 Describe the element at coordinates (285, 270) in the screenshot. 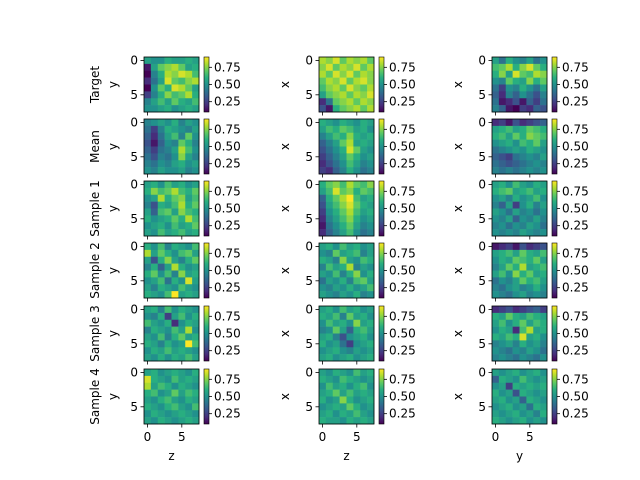

I see `y-axis-label: x` at that location.